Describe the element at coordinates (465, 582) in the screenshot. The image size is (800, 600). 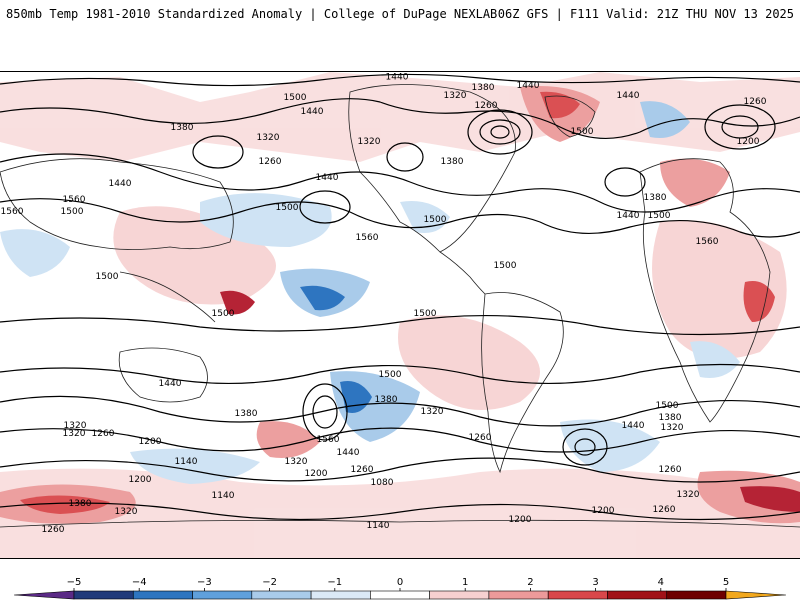
I see `colorbar-tick-label: 1` at that location.